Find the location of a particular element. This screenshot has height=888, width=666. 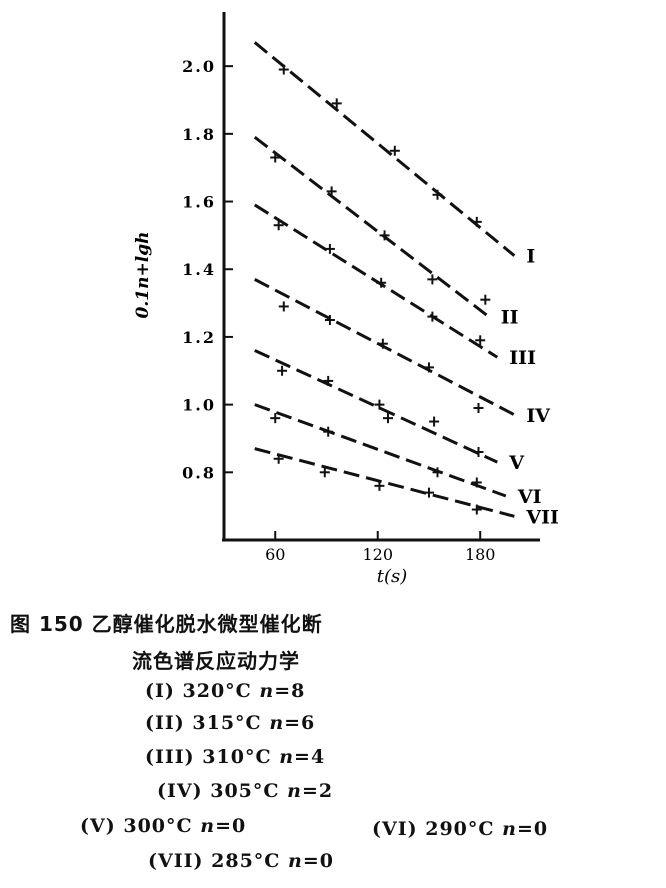

series-line-I is located at coordinates (384, 149).